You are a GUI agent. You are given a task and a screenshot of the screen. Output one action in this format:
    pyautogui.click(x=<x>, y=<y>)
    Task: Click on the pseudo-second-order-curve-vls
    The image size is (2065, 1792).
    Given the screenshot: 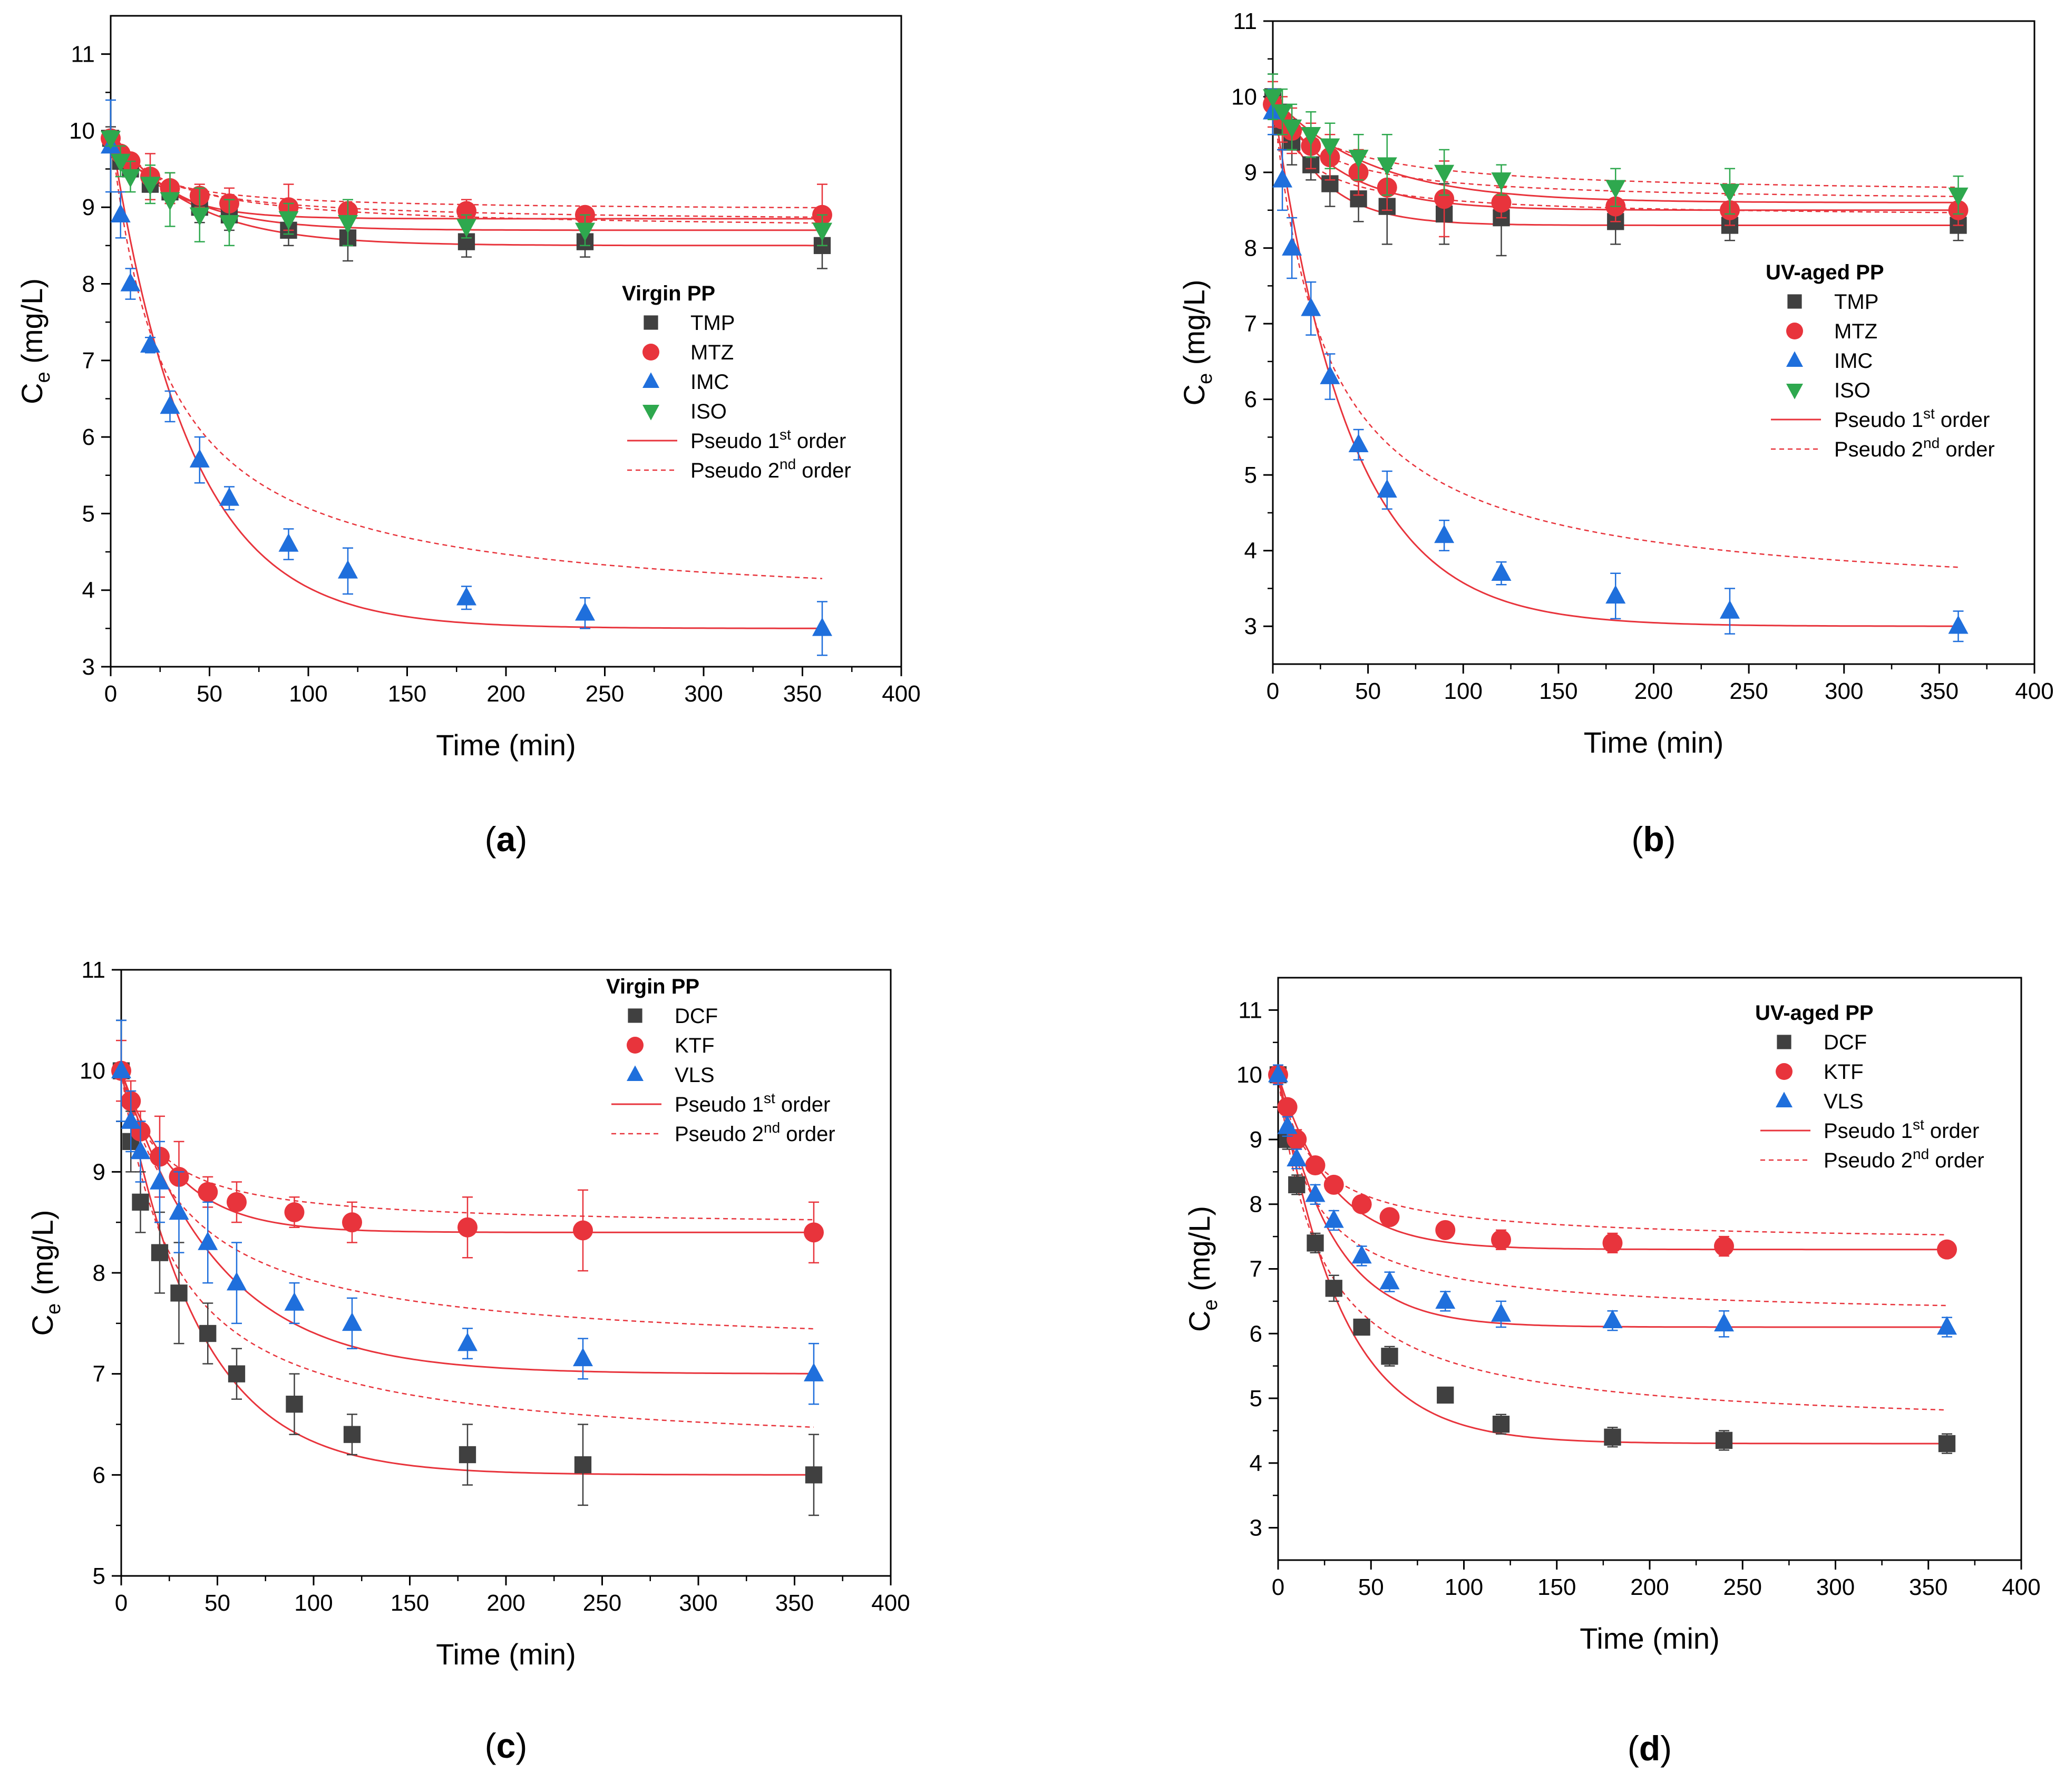 What is the action you would take?
    pyautogui.click(x=1612, y=1191)
    